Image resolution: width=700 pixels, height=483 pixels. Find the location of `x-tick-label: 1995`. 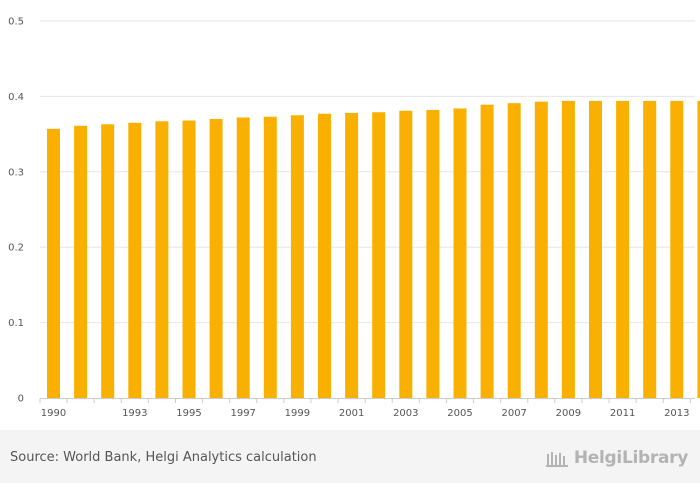

x-tick-label: 1995 is located at coordinates (188, 413).